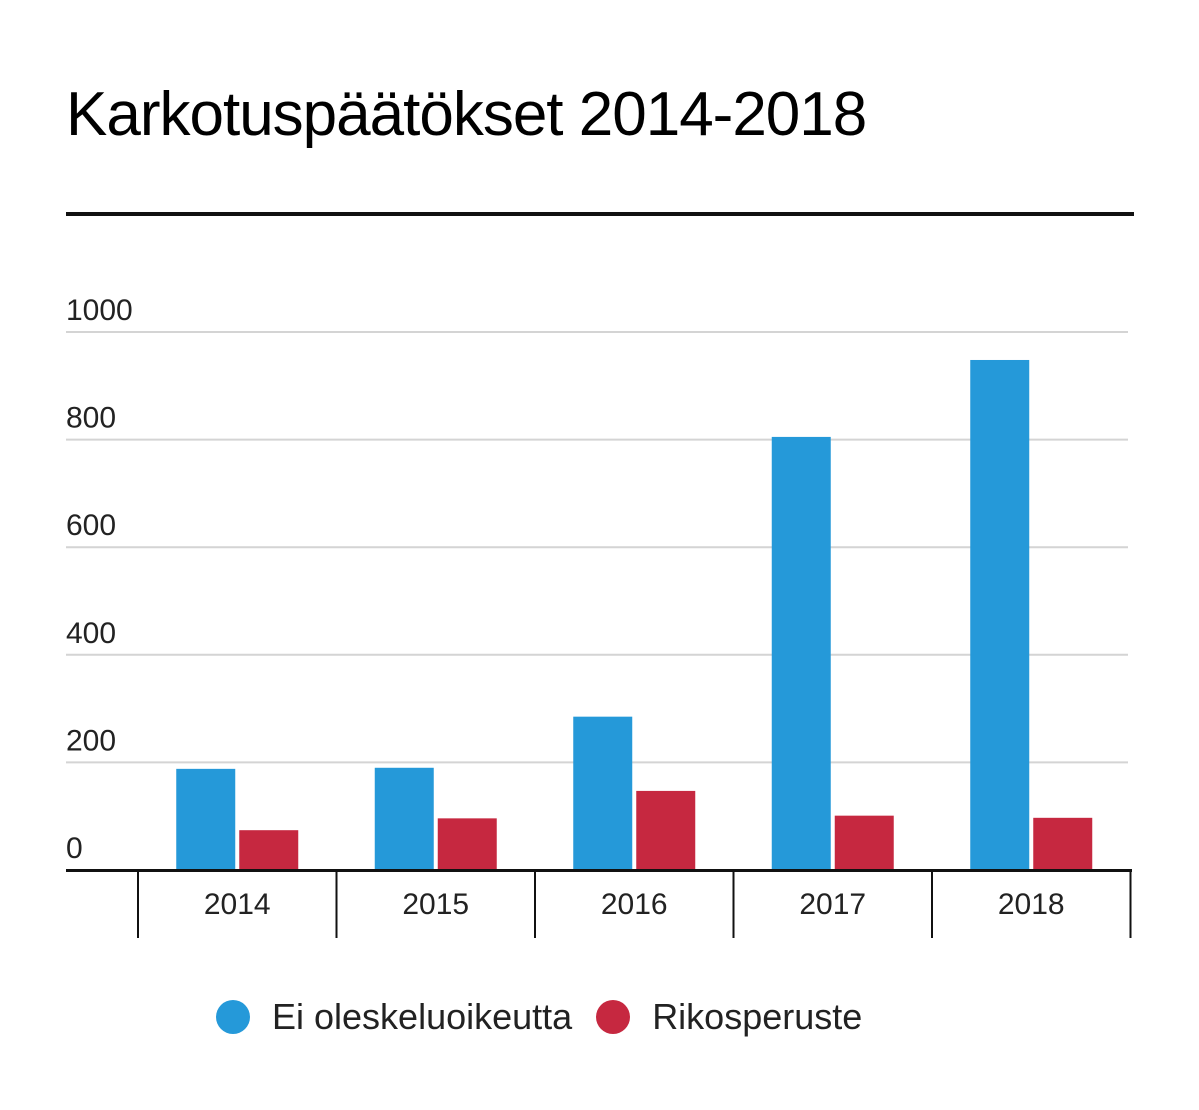 The width and height of the screenshot is (1199, 1110). Describe the element at coordinates (269, 850) in the screenshot. I see `bar-rikosperuste-2014` at that location.